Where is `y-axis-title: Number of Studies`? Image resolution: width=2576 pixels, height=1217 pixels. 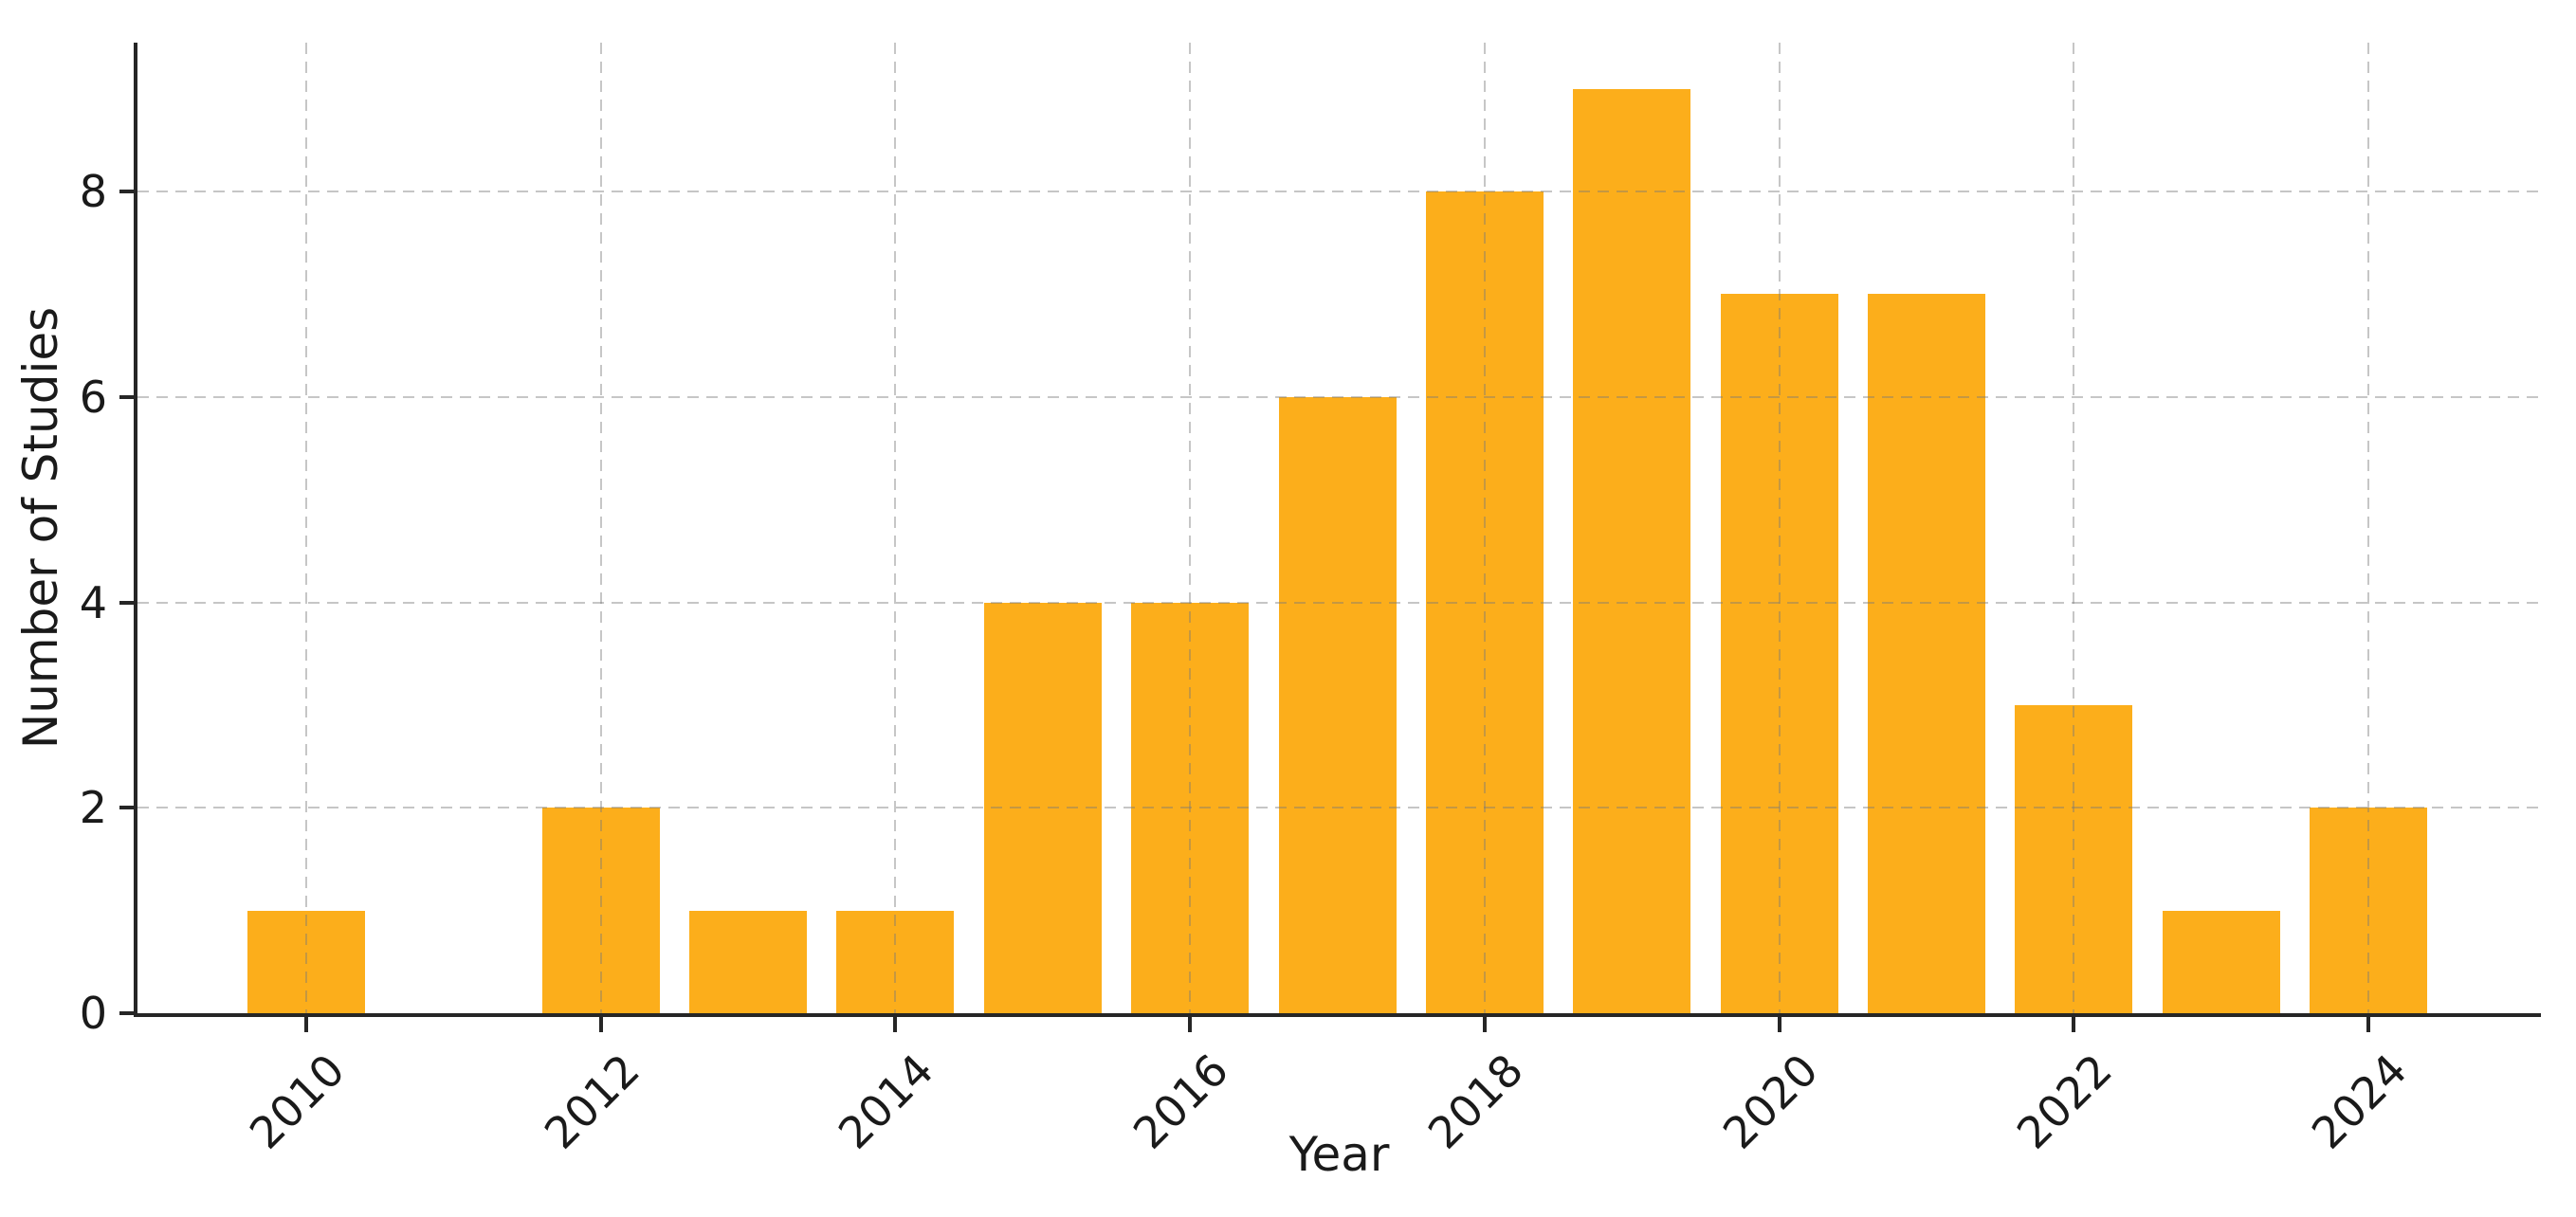
y-axis-title: Number of Studies is located at coordinates (40, 528).